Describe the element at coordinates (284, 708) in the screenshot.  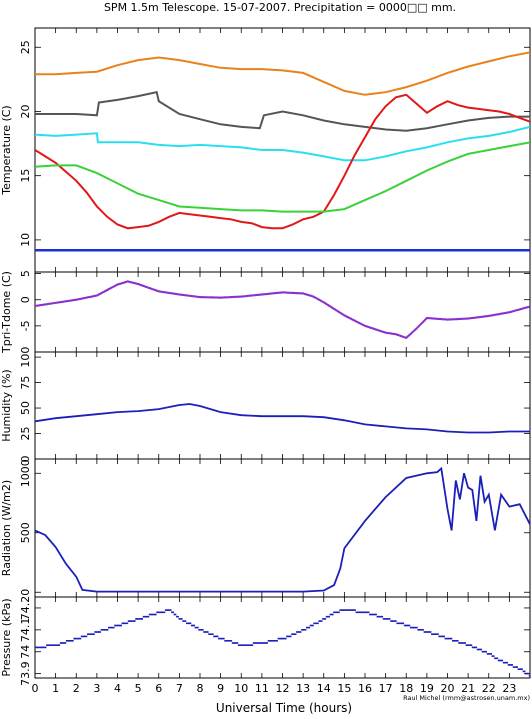
I see `x-axis-label: Universal Time (hours)` at that location.